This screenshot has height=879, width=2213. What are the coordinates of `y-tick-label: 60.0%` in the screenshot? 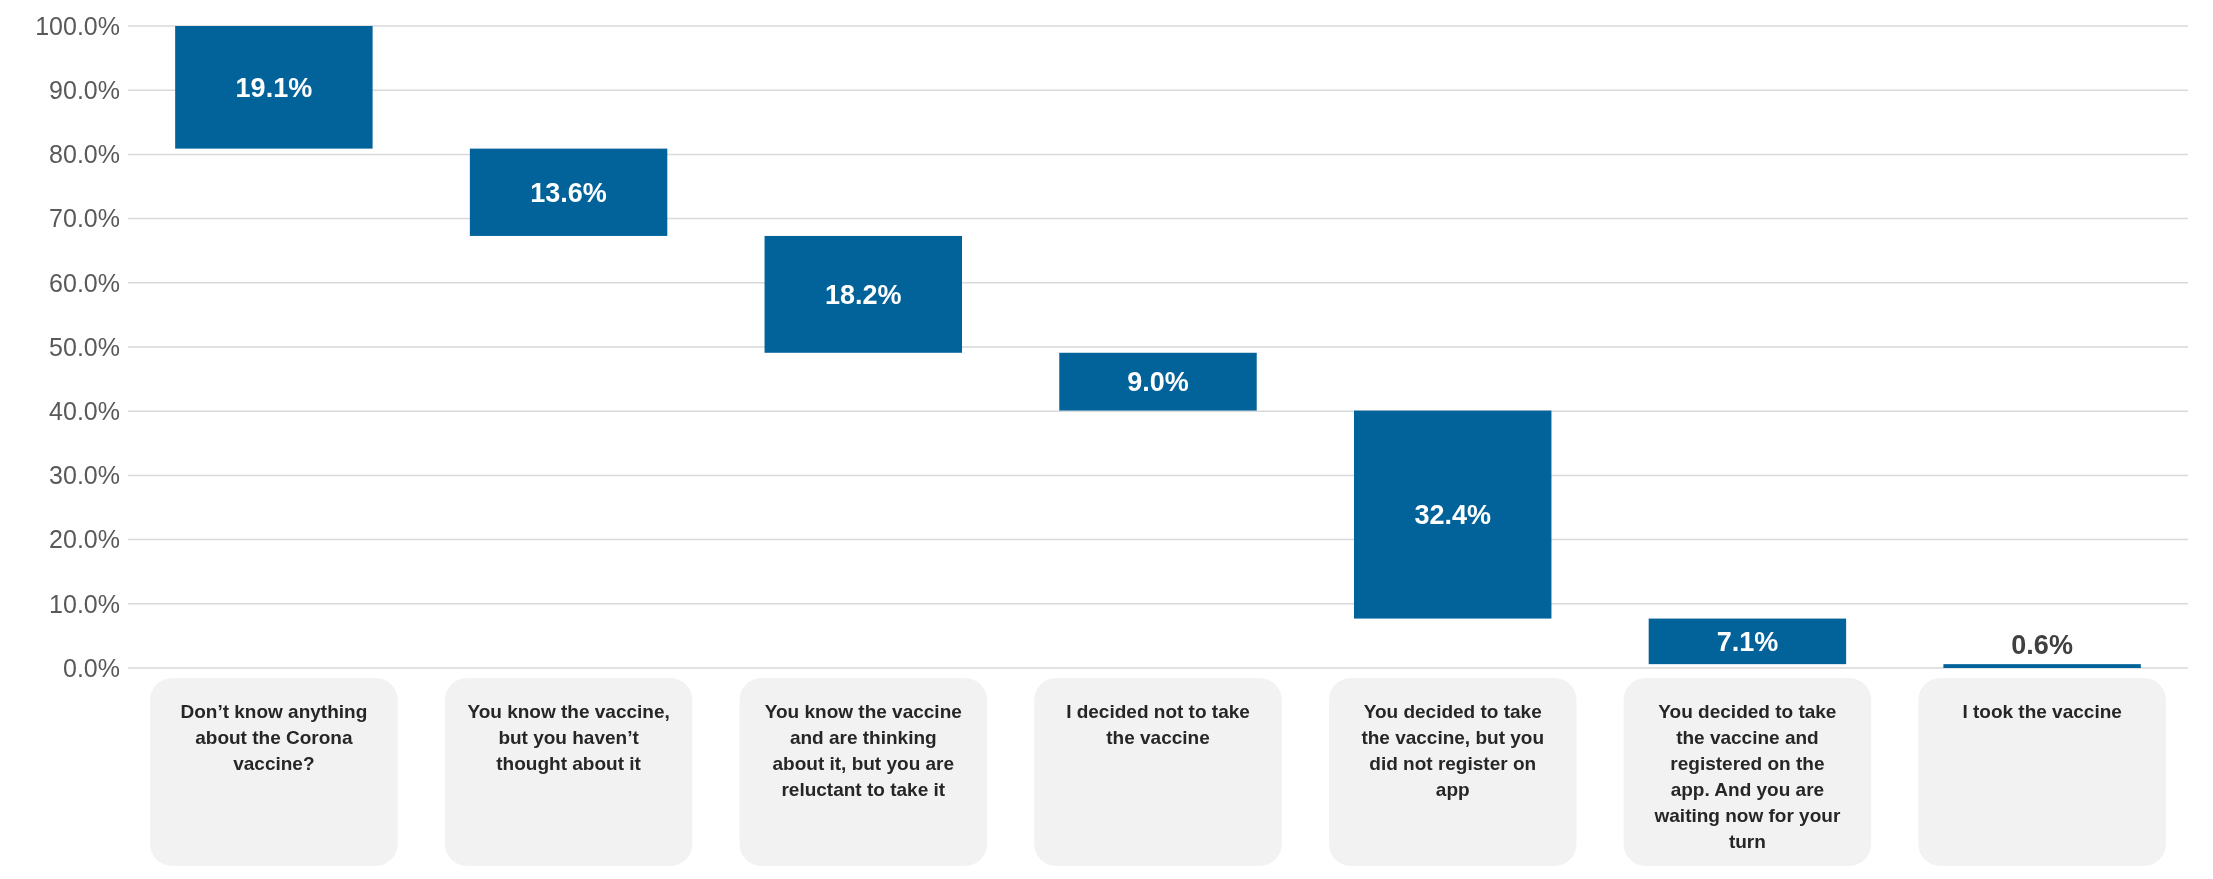 It's located at (84, 282).